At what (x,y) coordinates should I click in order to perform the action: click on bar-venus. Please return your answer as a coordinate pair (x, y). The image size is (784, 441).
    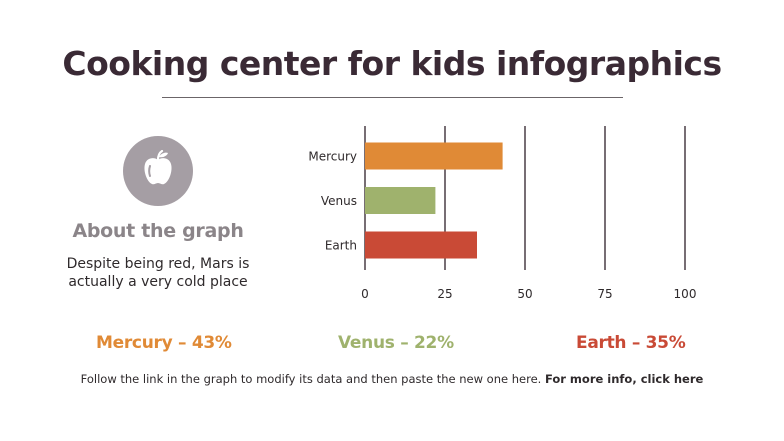
    Looking at the image, I should click on (400, 200).